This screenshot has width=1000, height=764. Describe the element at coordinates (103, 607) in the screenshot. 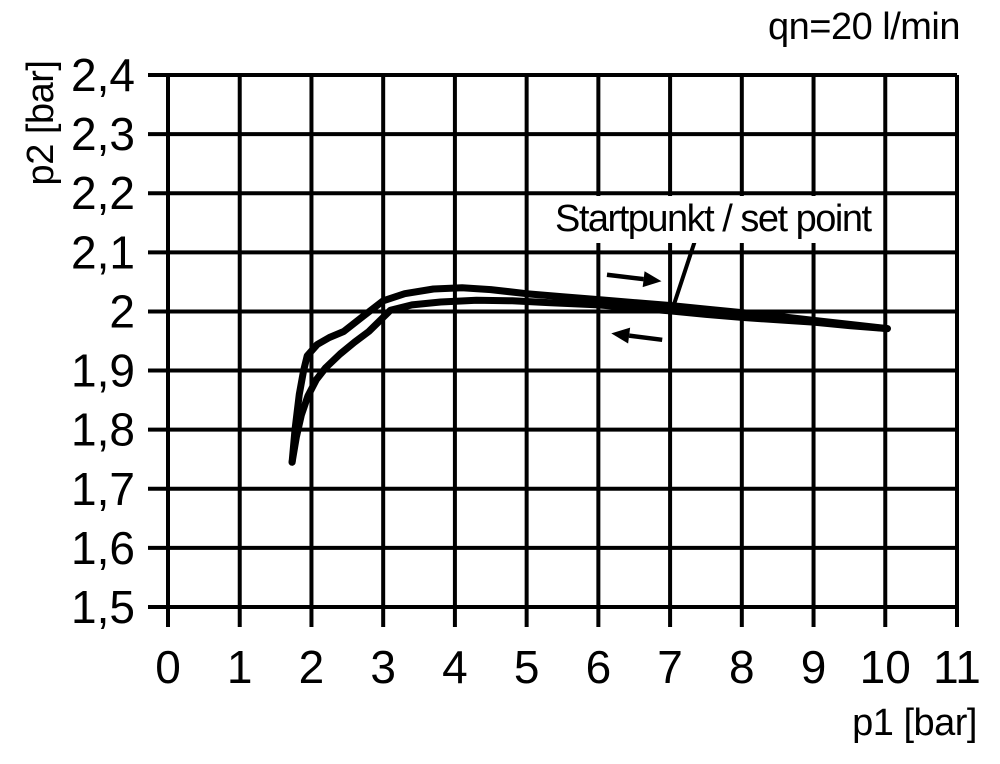

I see `y-tick-label: 1,5` at that location.